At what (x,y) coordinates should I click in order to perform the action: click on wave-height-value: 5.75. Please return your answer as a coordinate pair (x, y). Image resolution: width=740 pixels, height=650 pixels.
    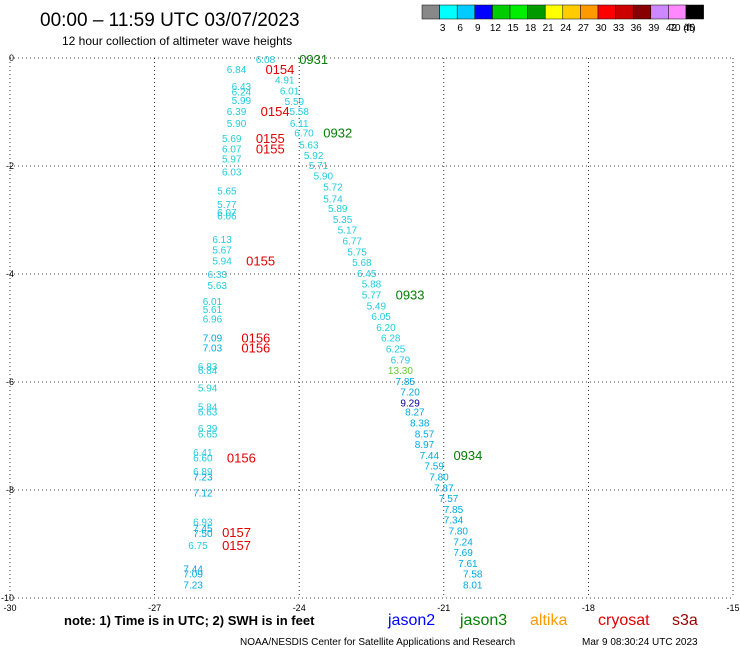
    Looking at the image, I should click on (357, 252).